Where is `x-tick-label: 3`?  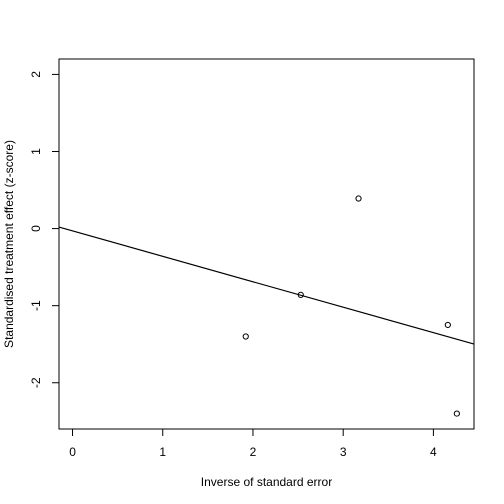
x-tick-label: 3 is located at coordinates (343, 452).